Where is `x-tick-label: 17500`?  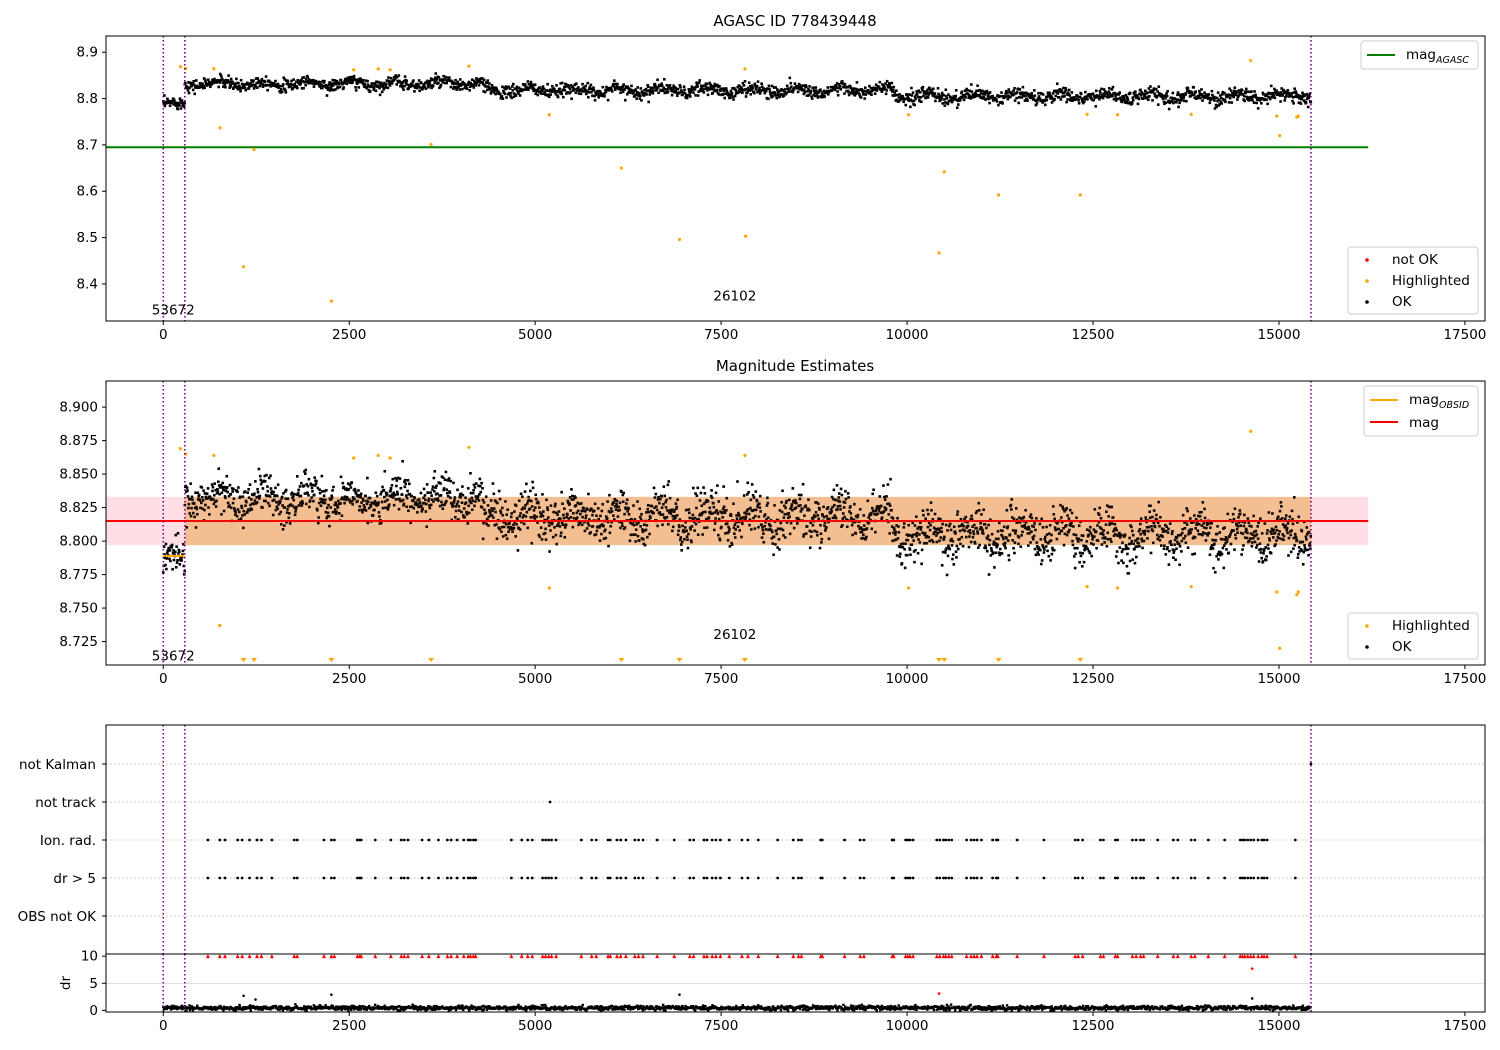 x-tick-label: 17500 is located at coordinates (1464, 679).